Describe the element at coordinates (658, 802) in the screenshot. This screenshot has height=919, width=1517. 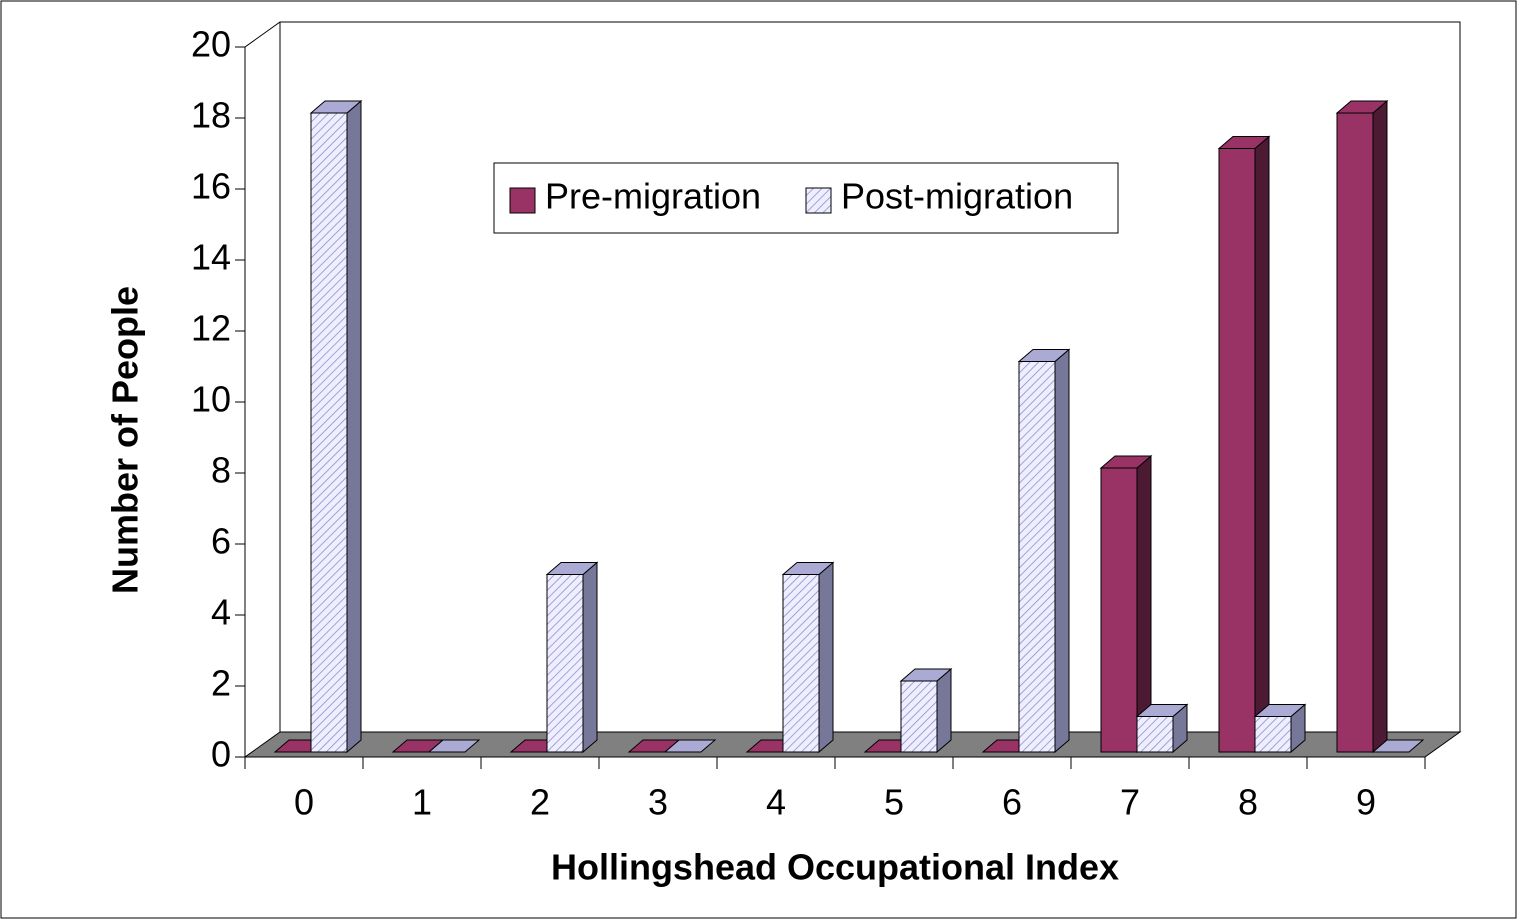
I see `x-tick-label: 3` at that location.